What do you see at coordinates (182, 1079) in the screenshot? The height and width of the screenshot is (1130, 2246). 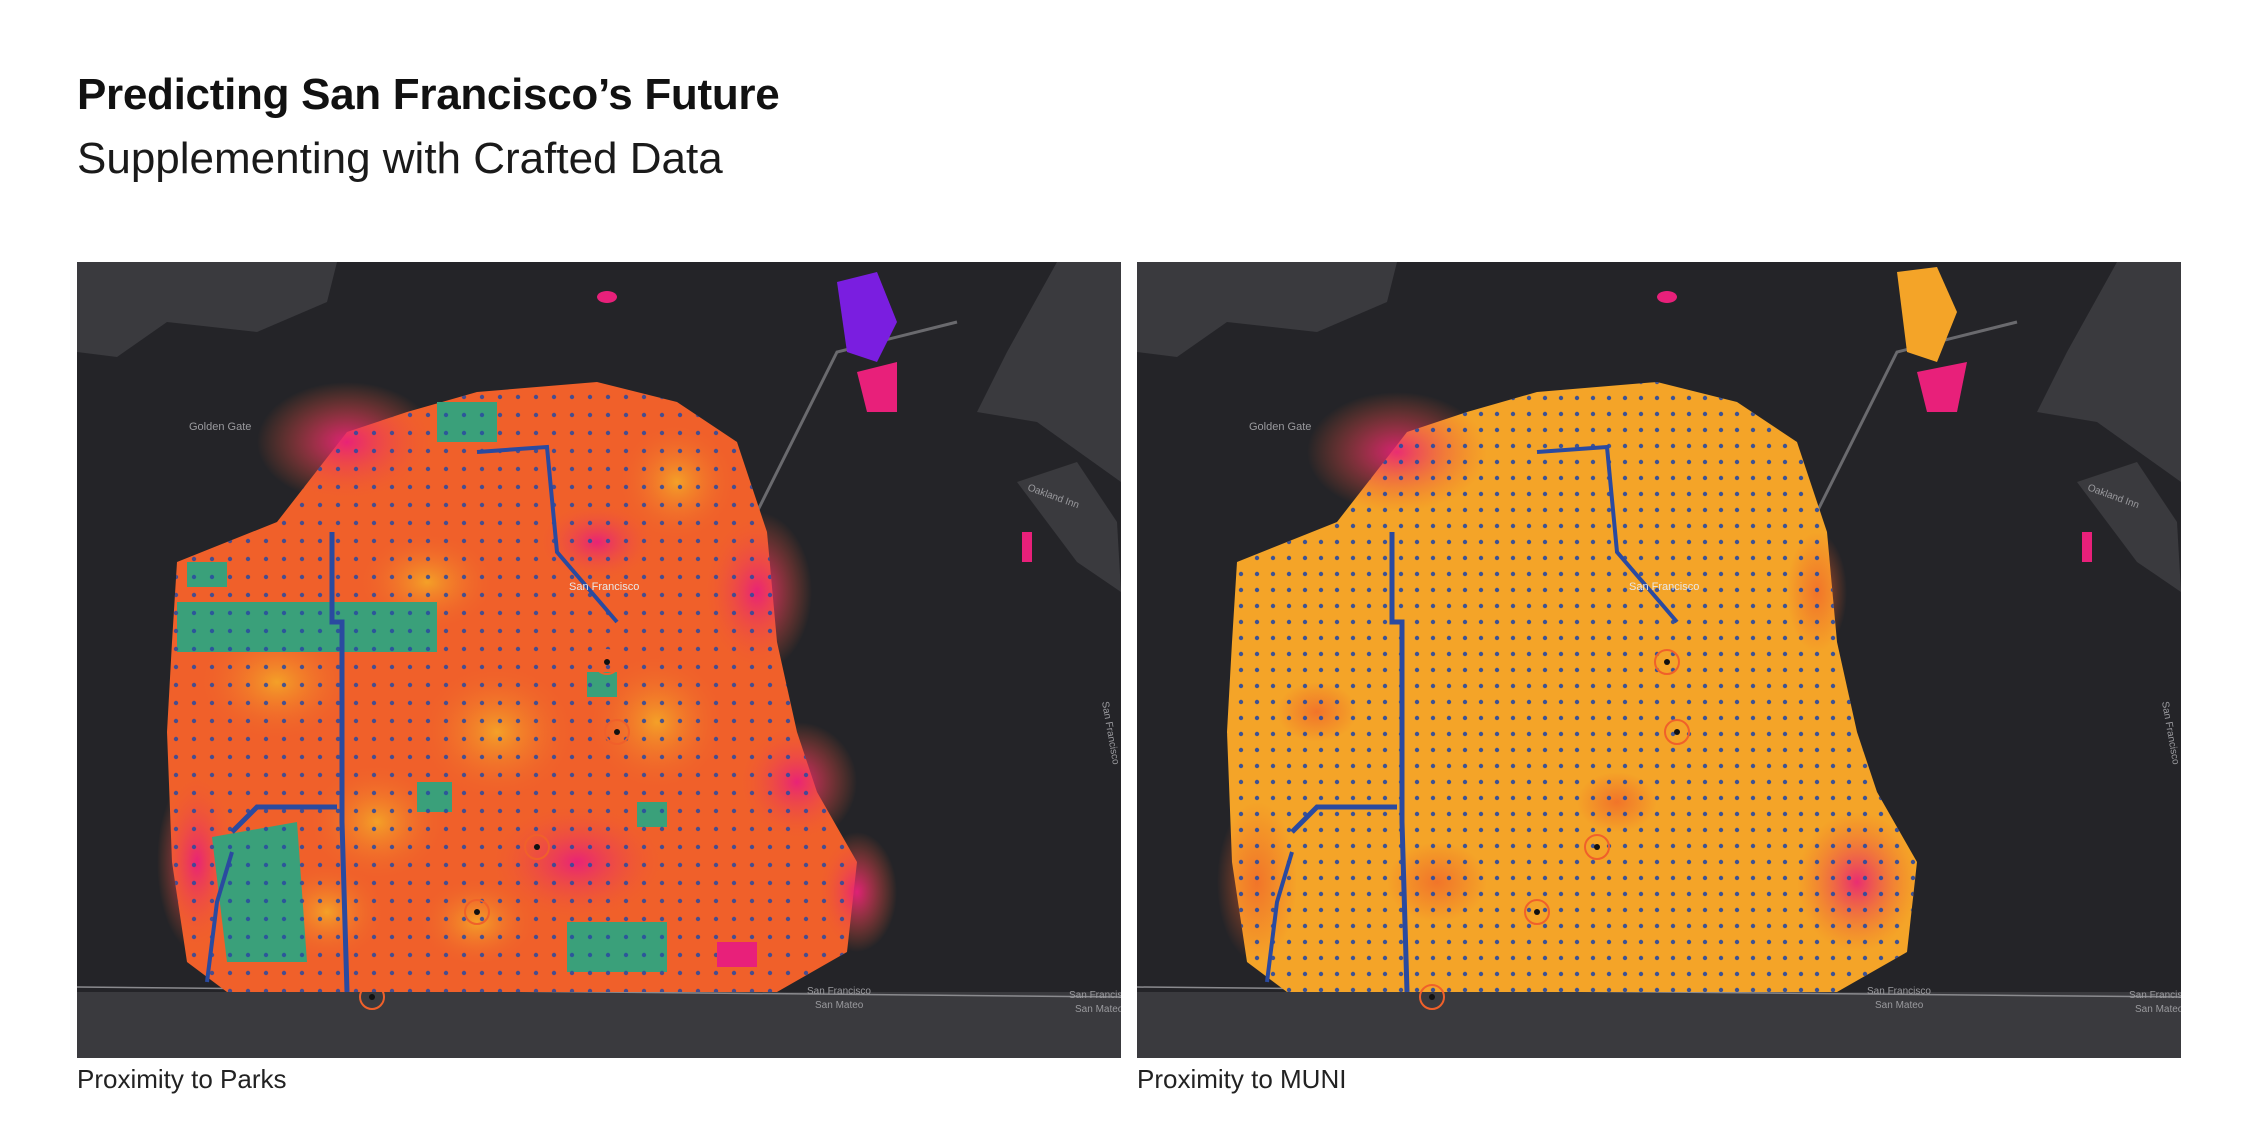 I see `caption-parks: Proximity to Parks` at bounding box center [182, 1079].